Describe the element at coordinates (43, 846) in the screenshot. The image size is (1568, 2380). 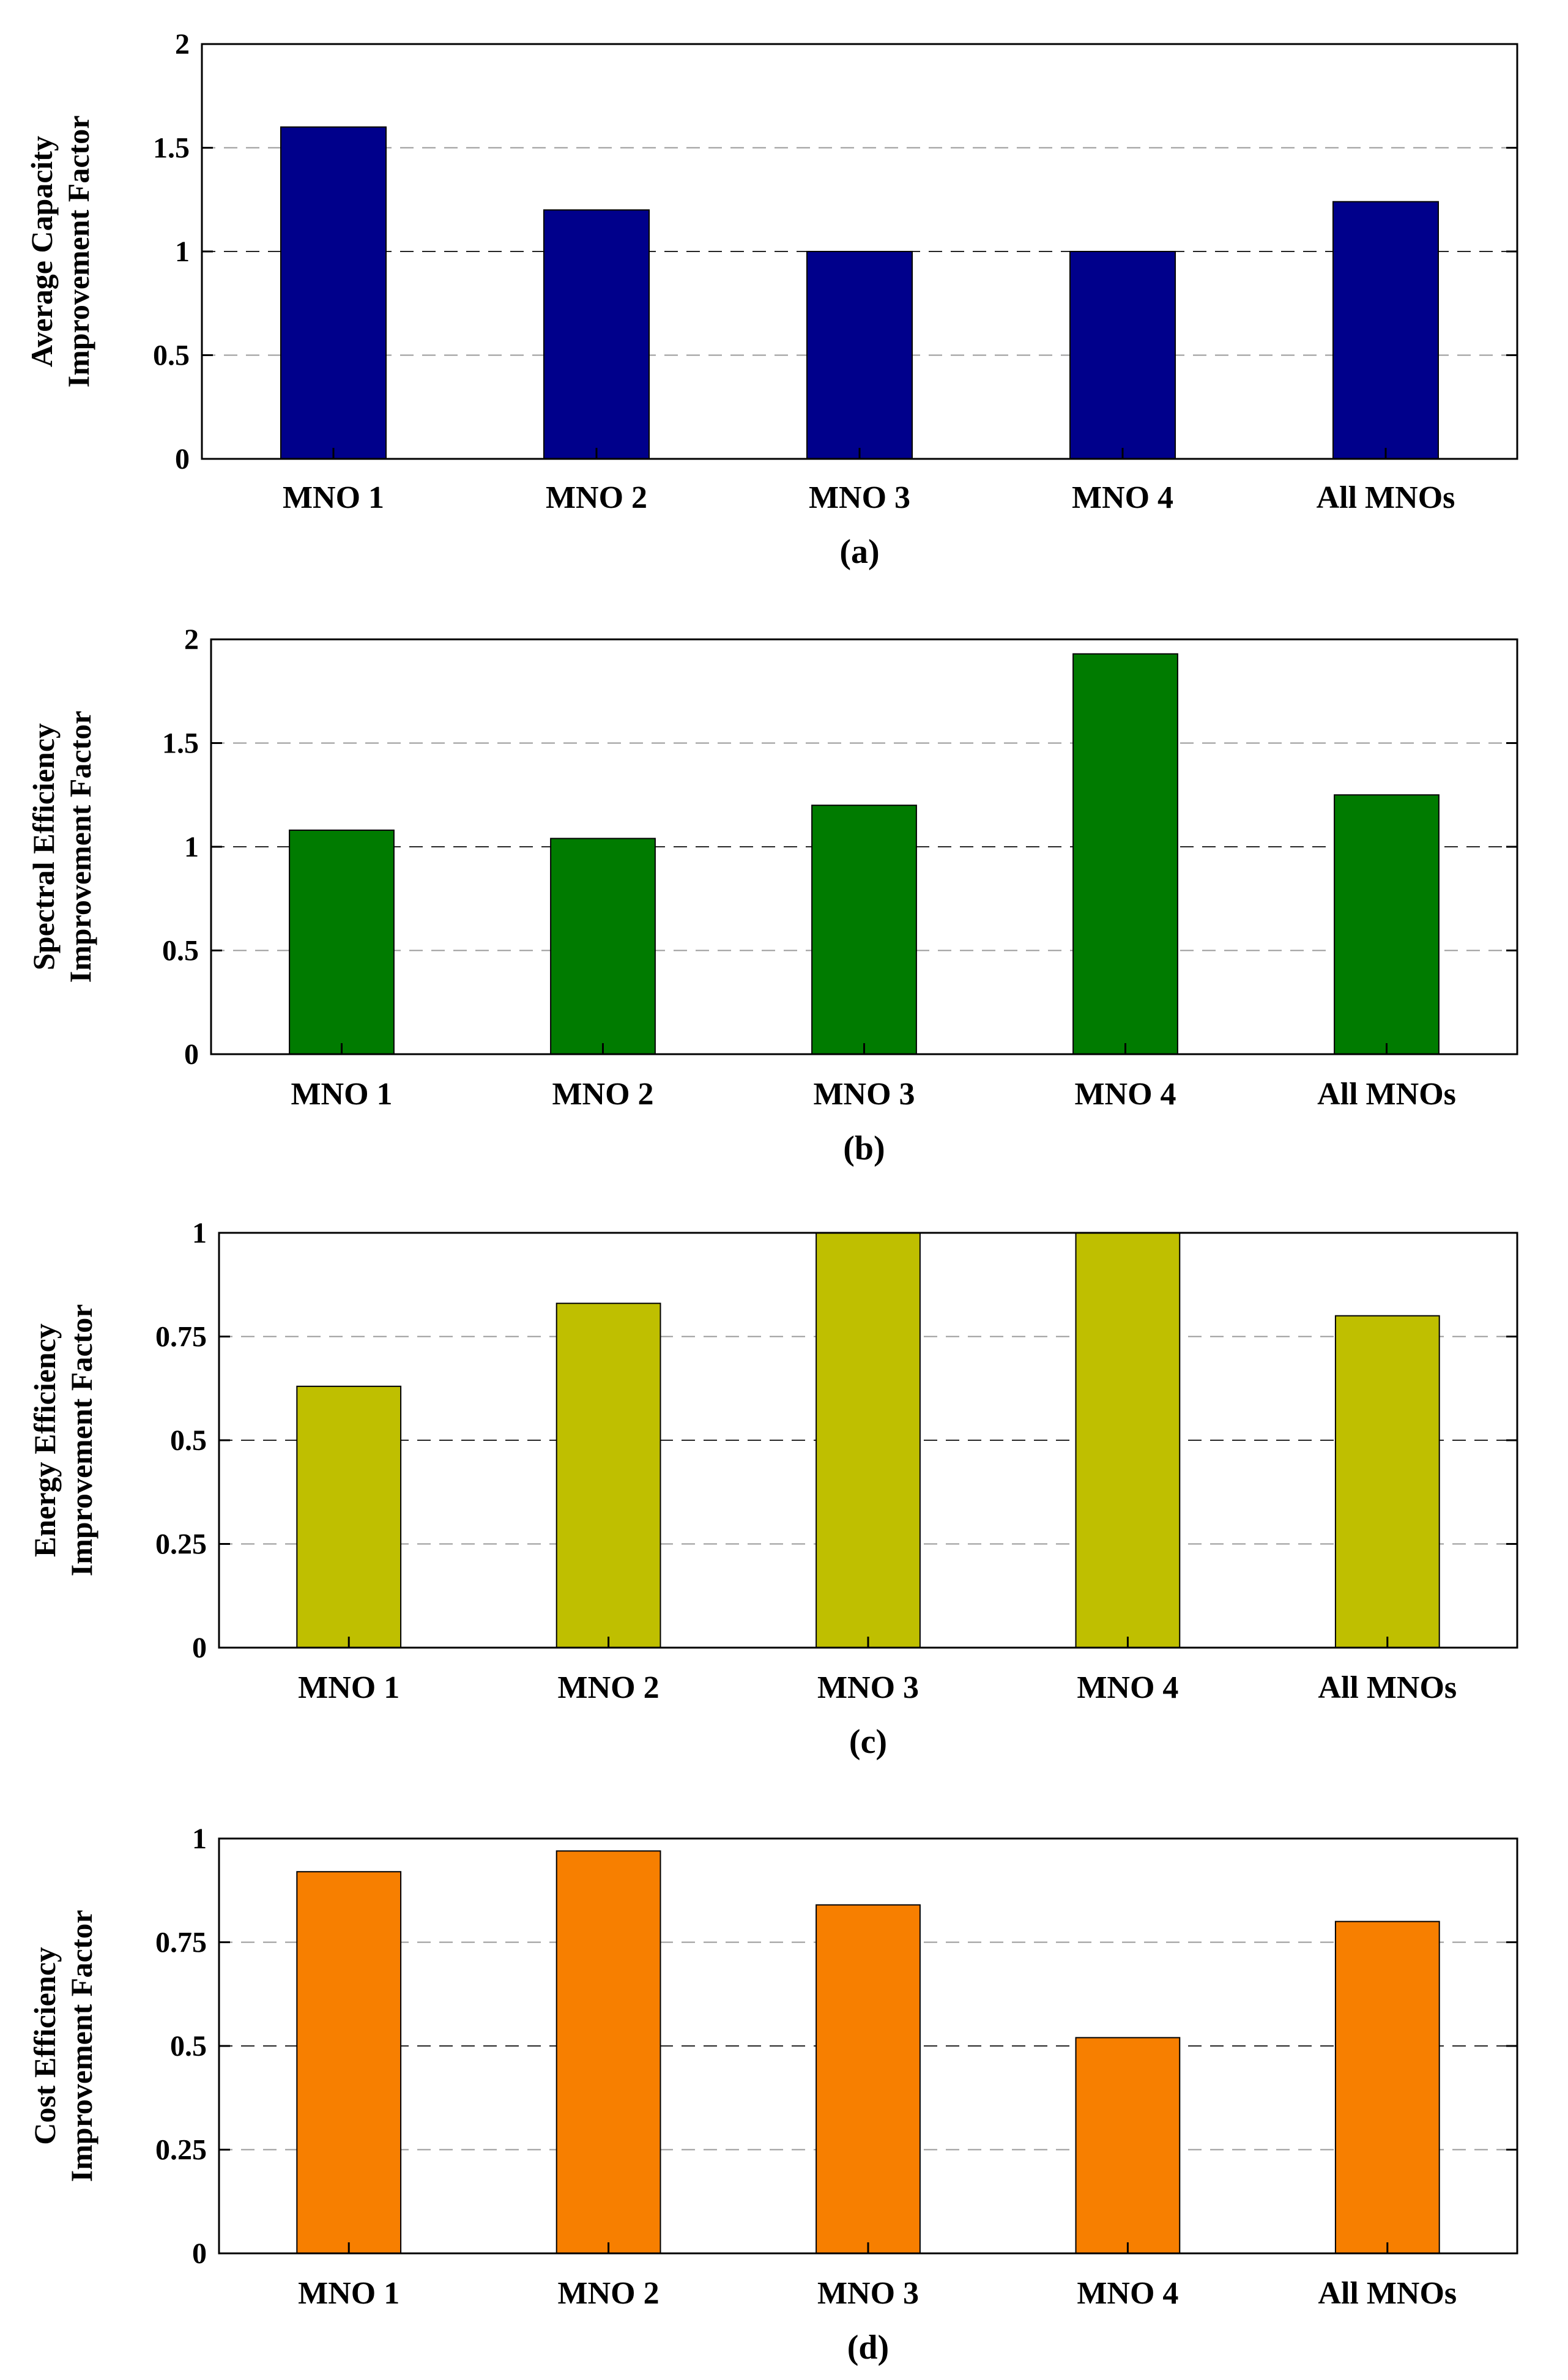
I see `y-axis-label: Spectral Efficiency` at that location.